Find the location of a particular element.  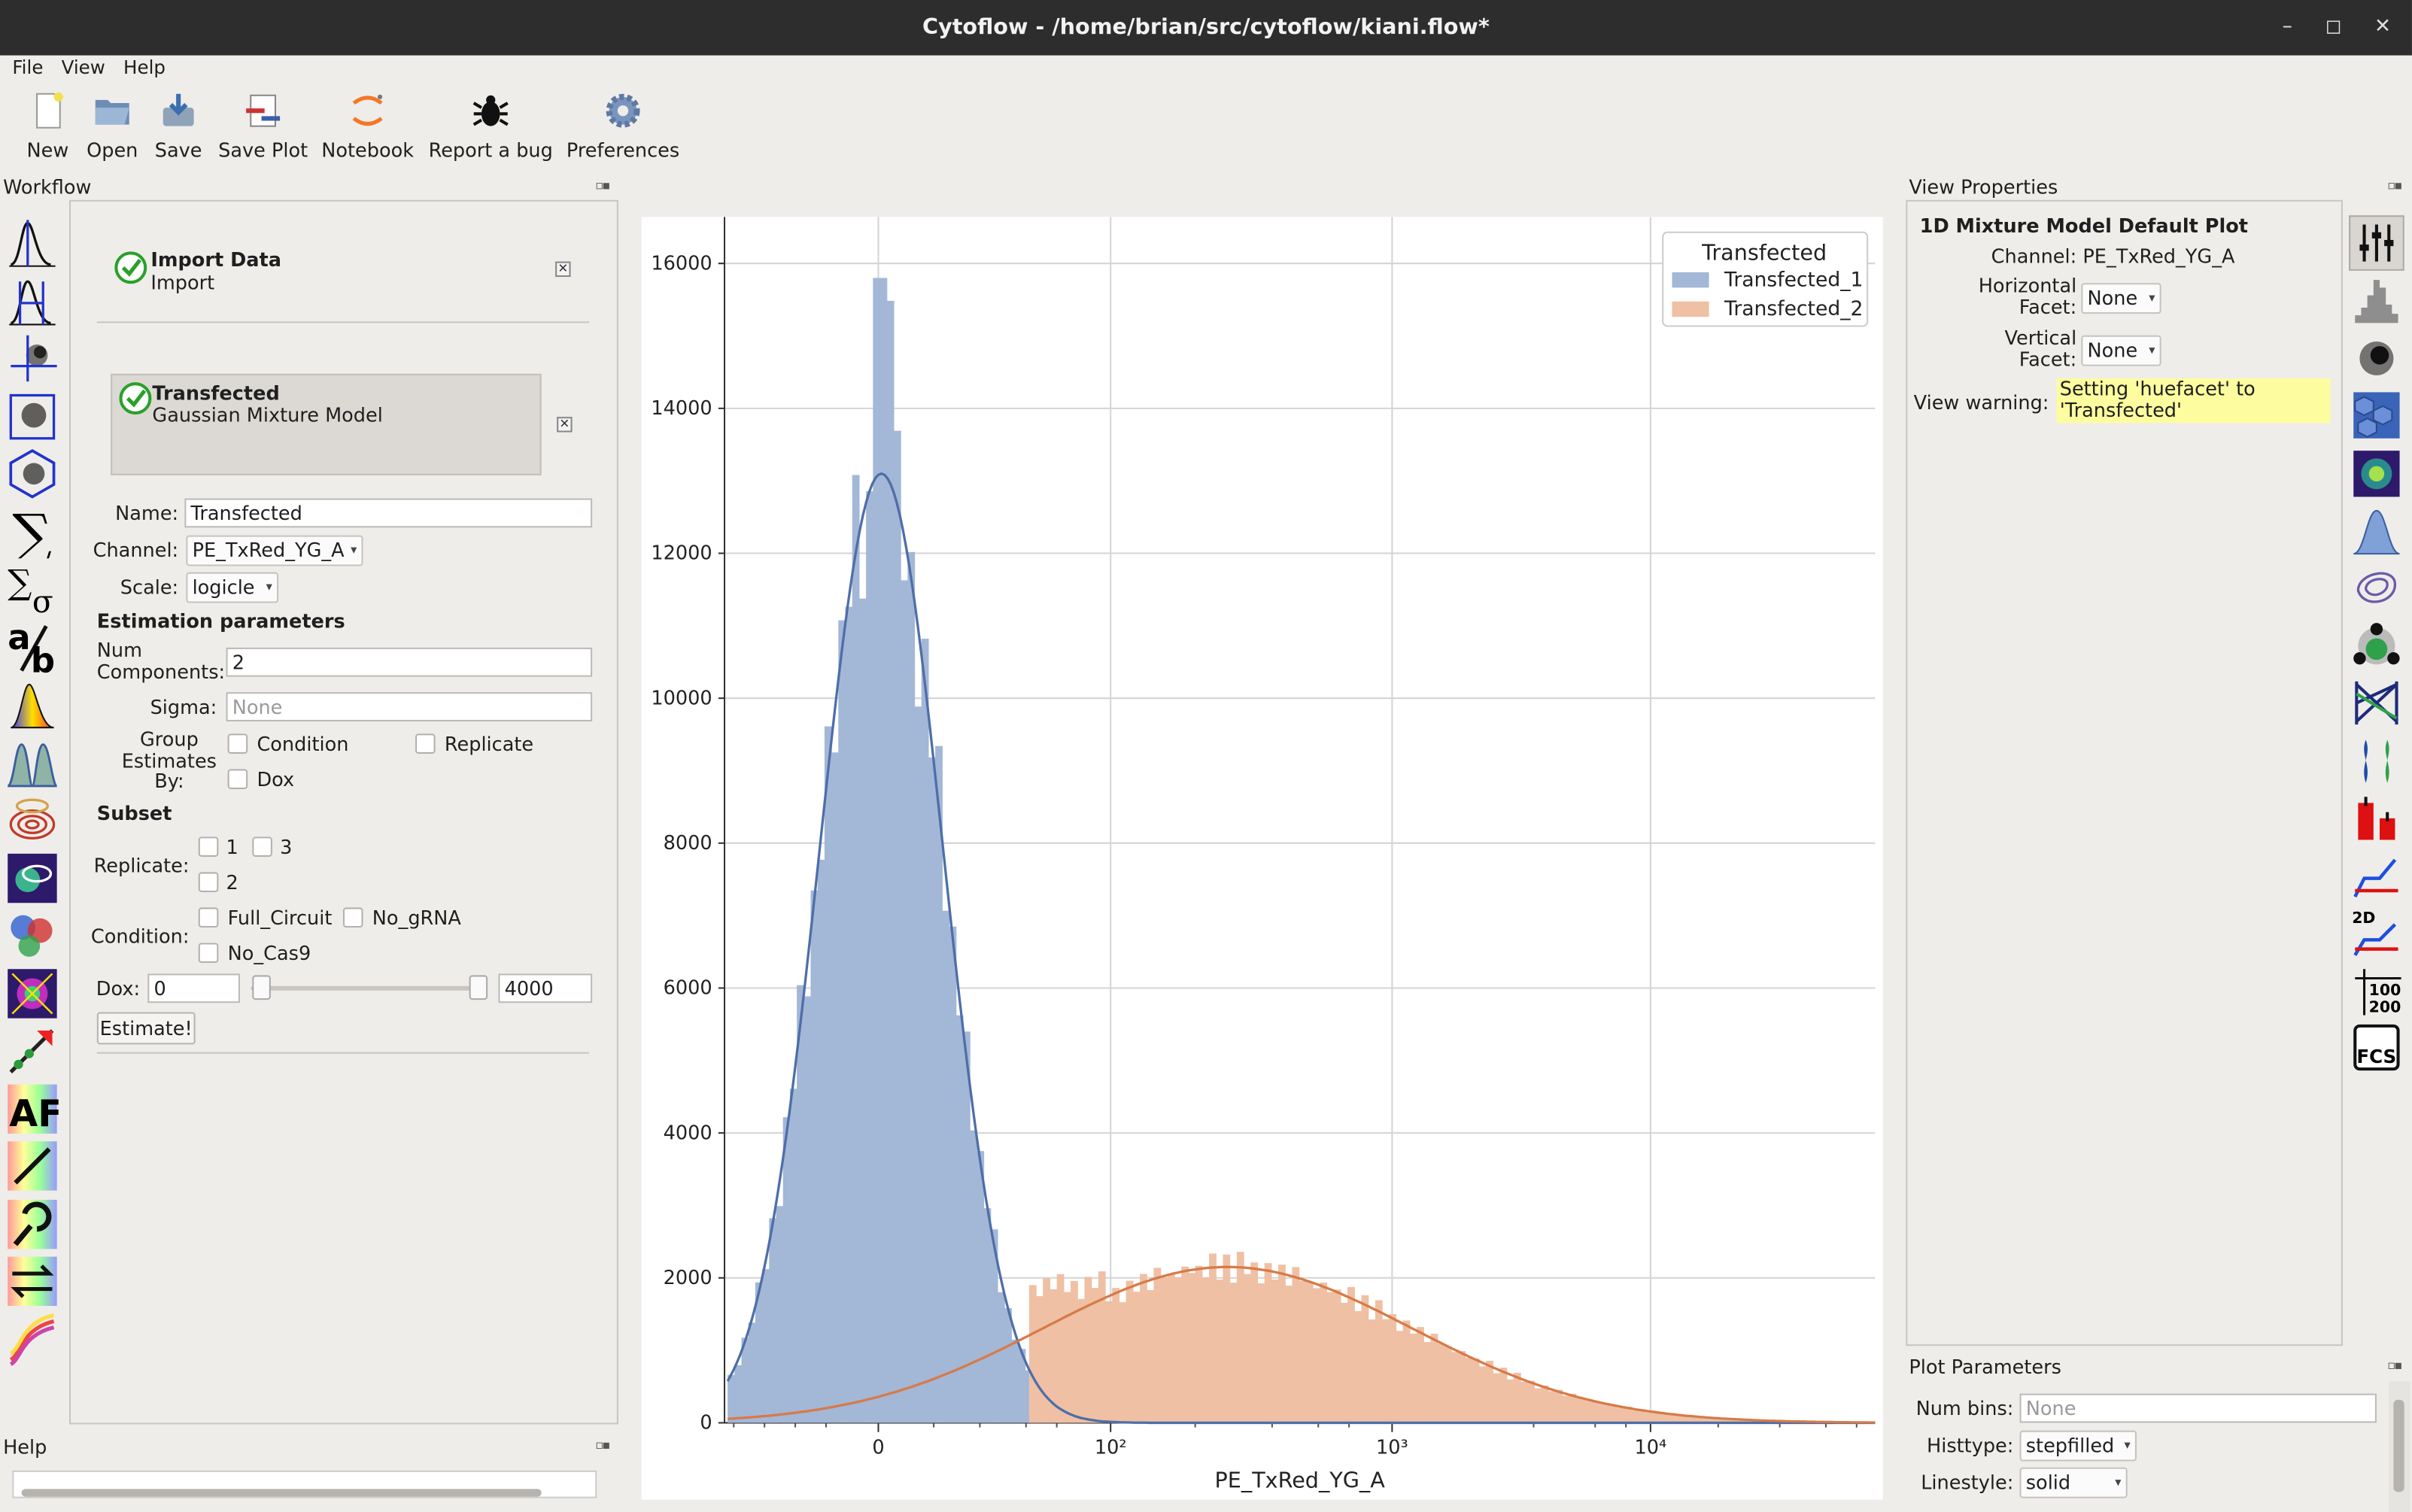

kde-1d-view-icon is located at coordinates (2377, 531).